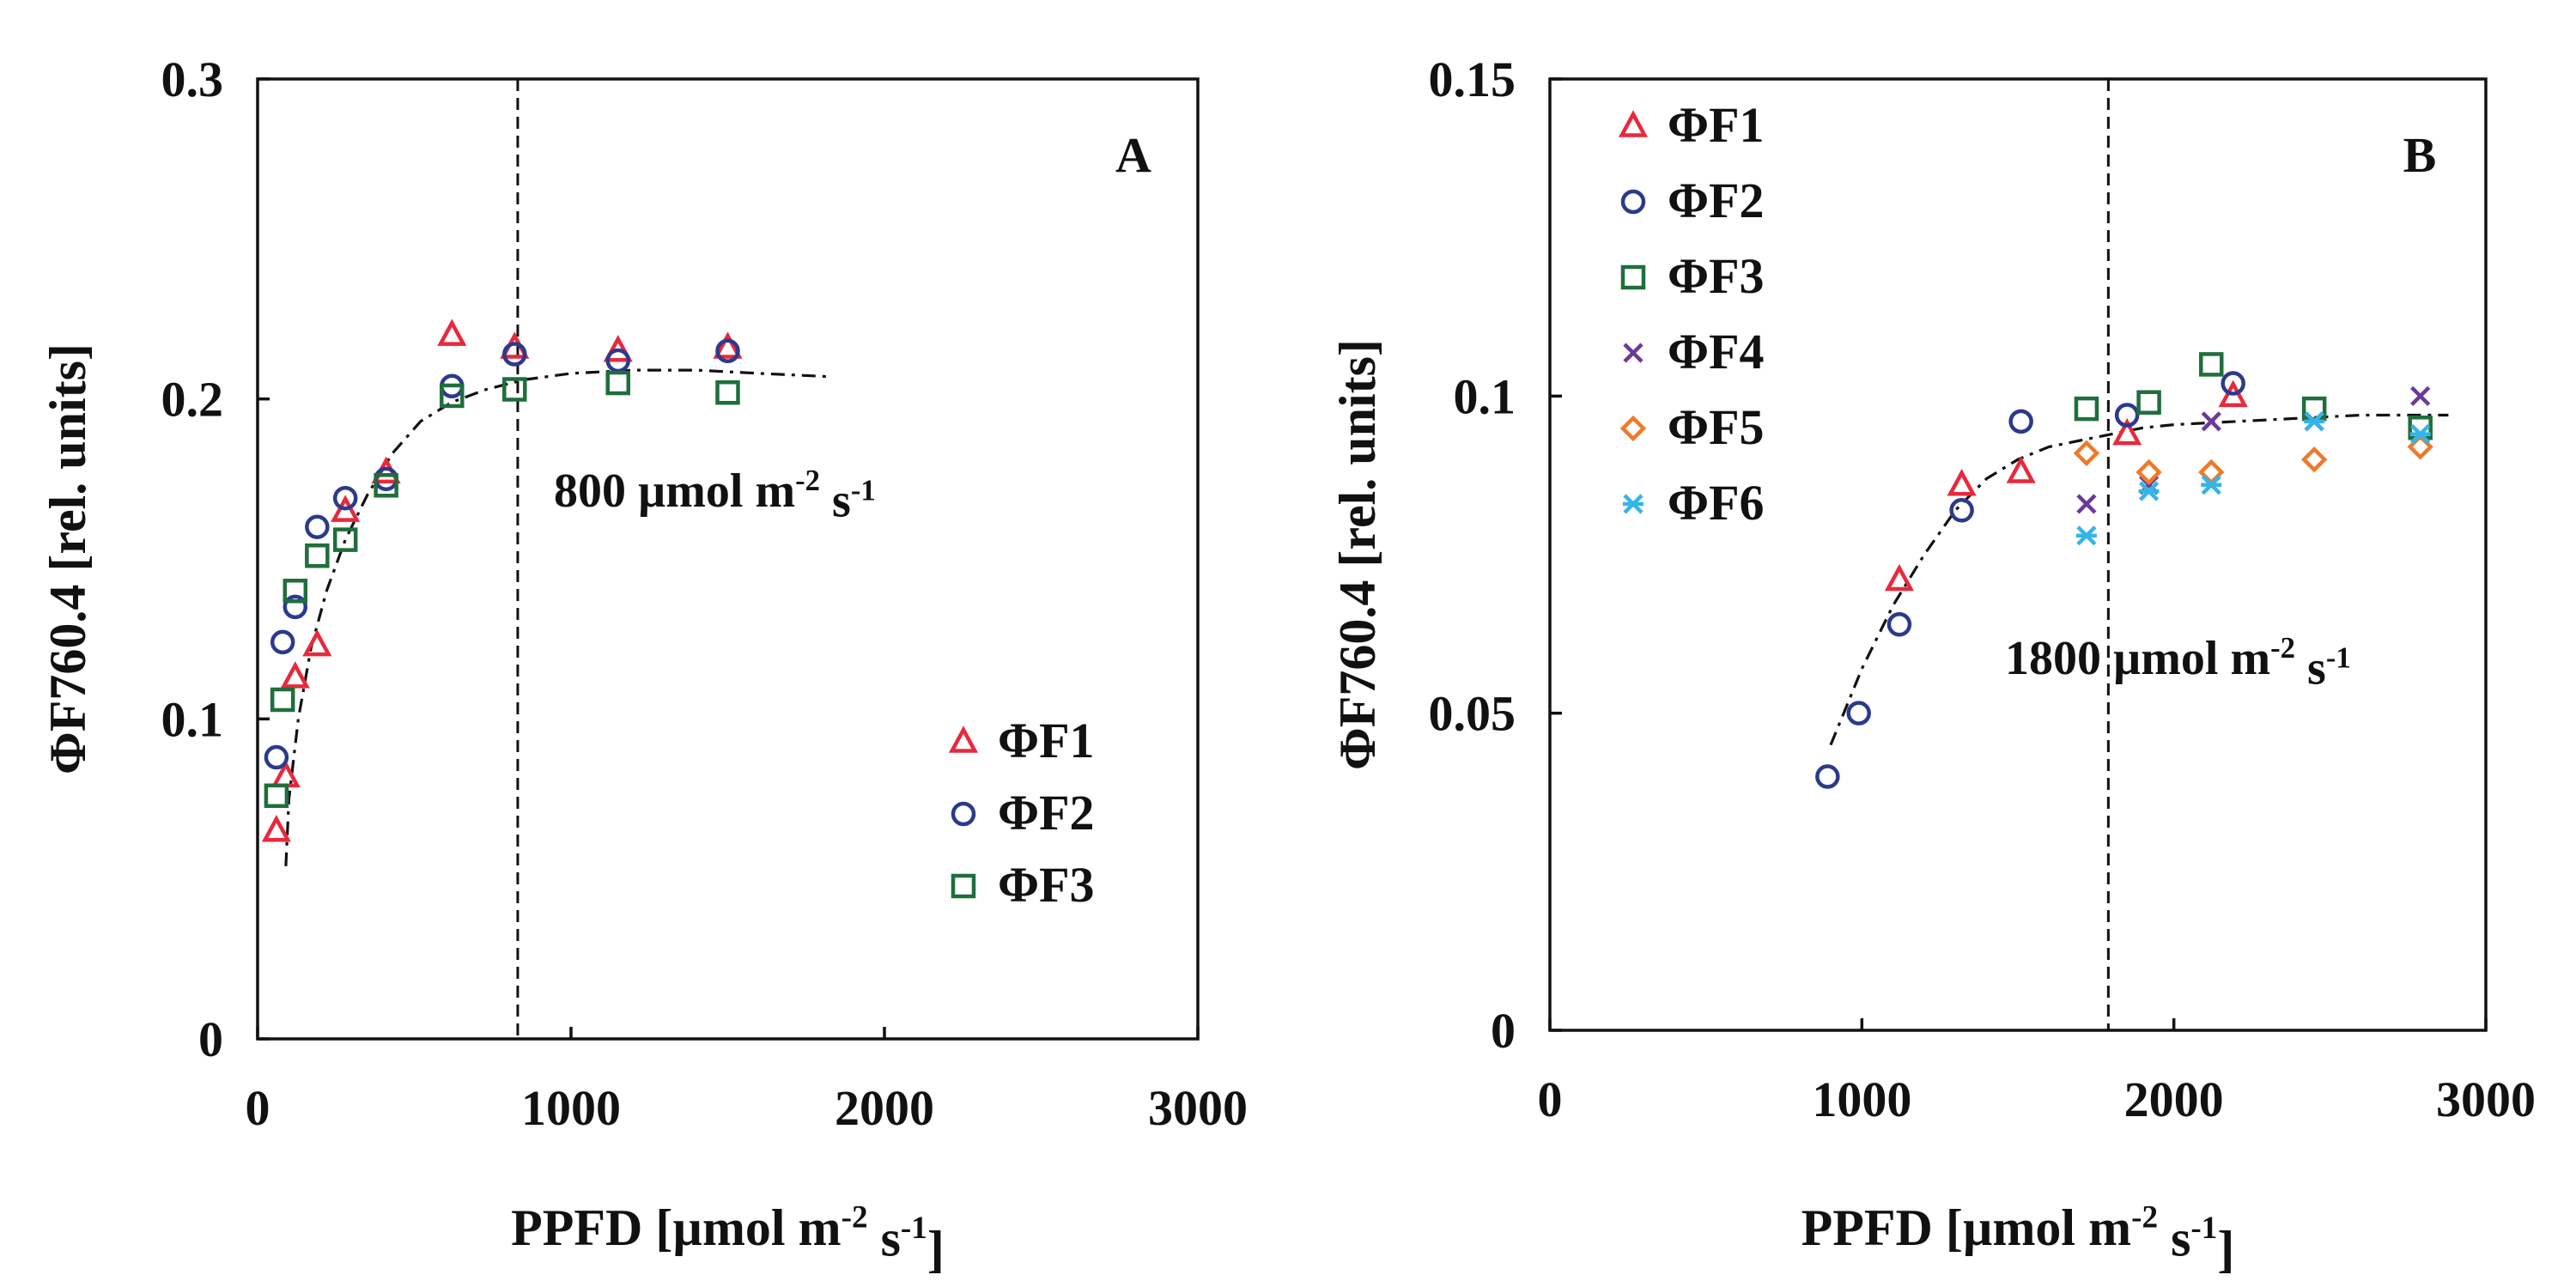 This screenshot has width=2576, height=1281. What do you see at coordinates (2420, 155) in the screenshot?
I see `panel-label: B` at bounding box center [2420, 155].